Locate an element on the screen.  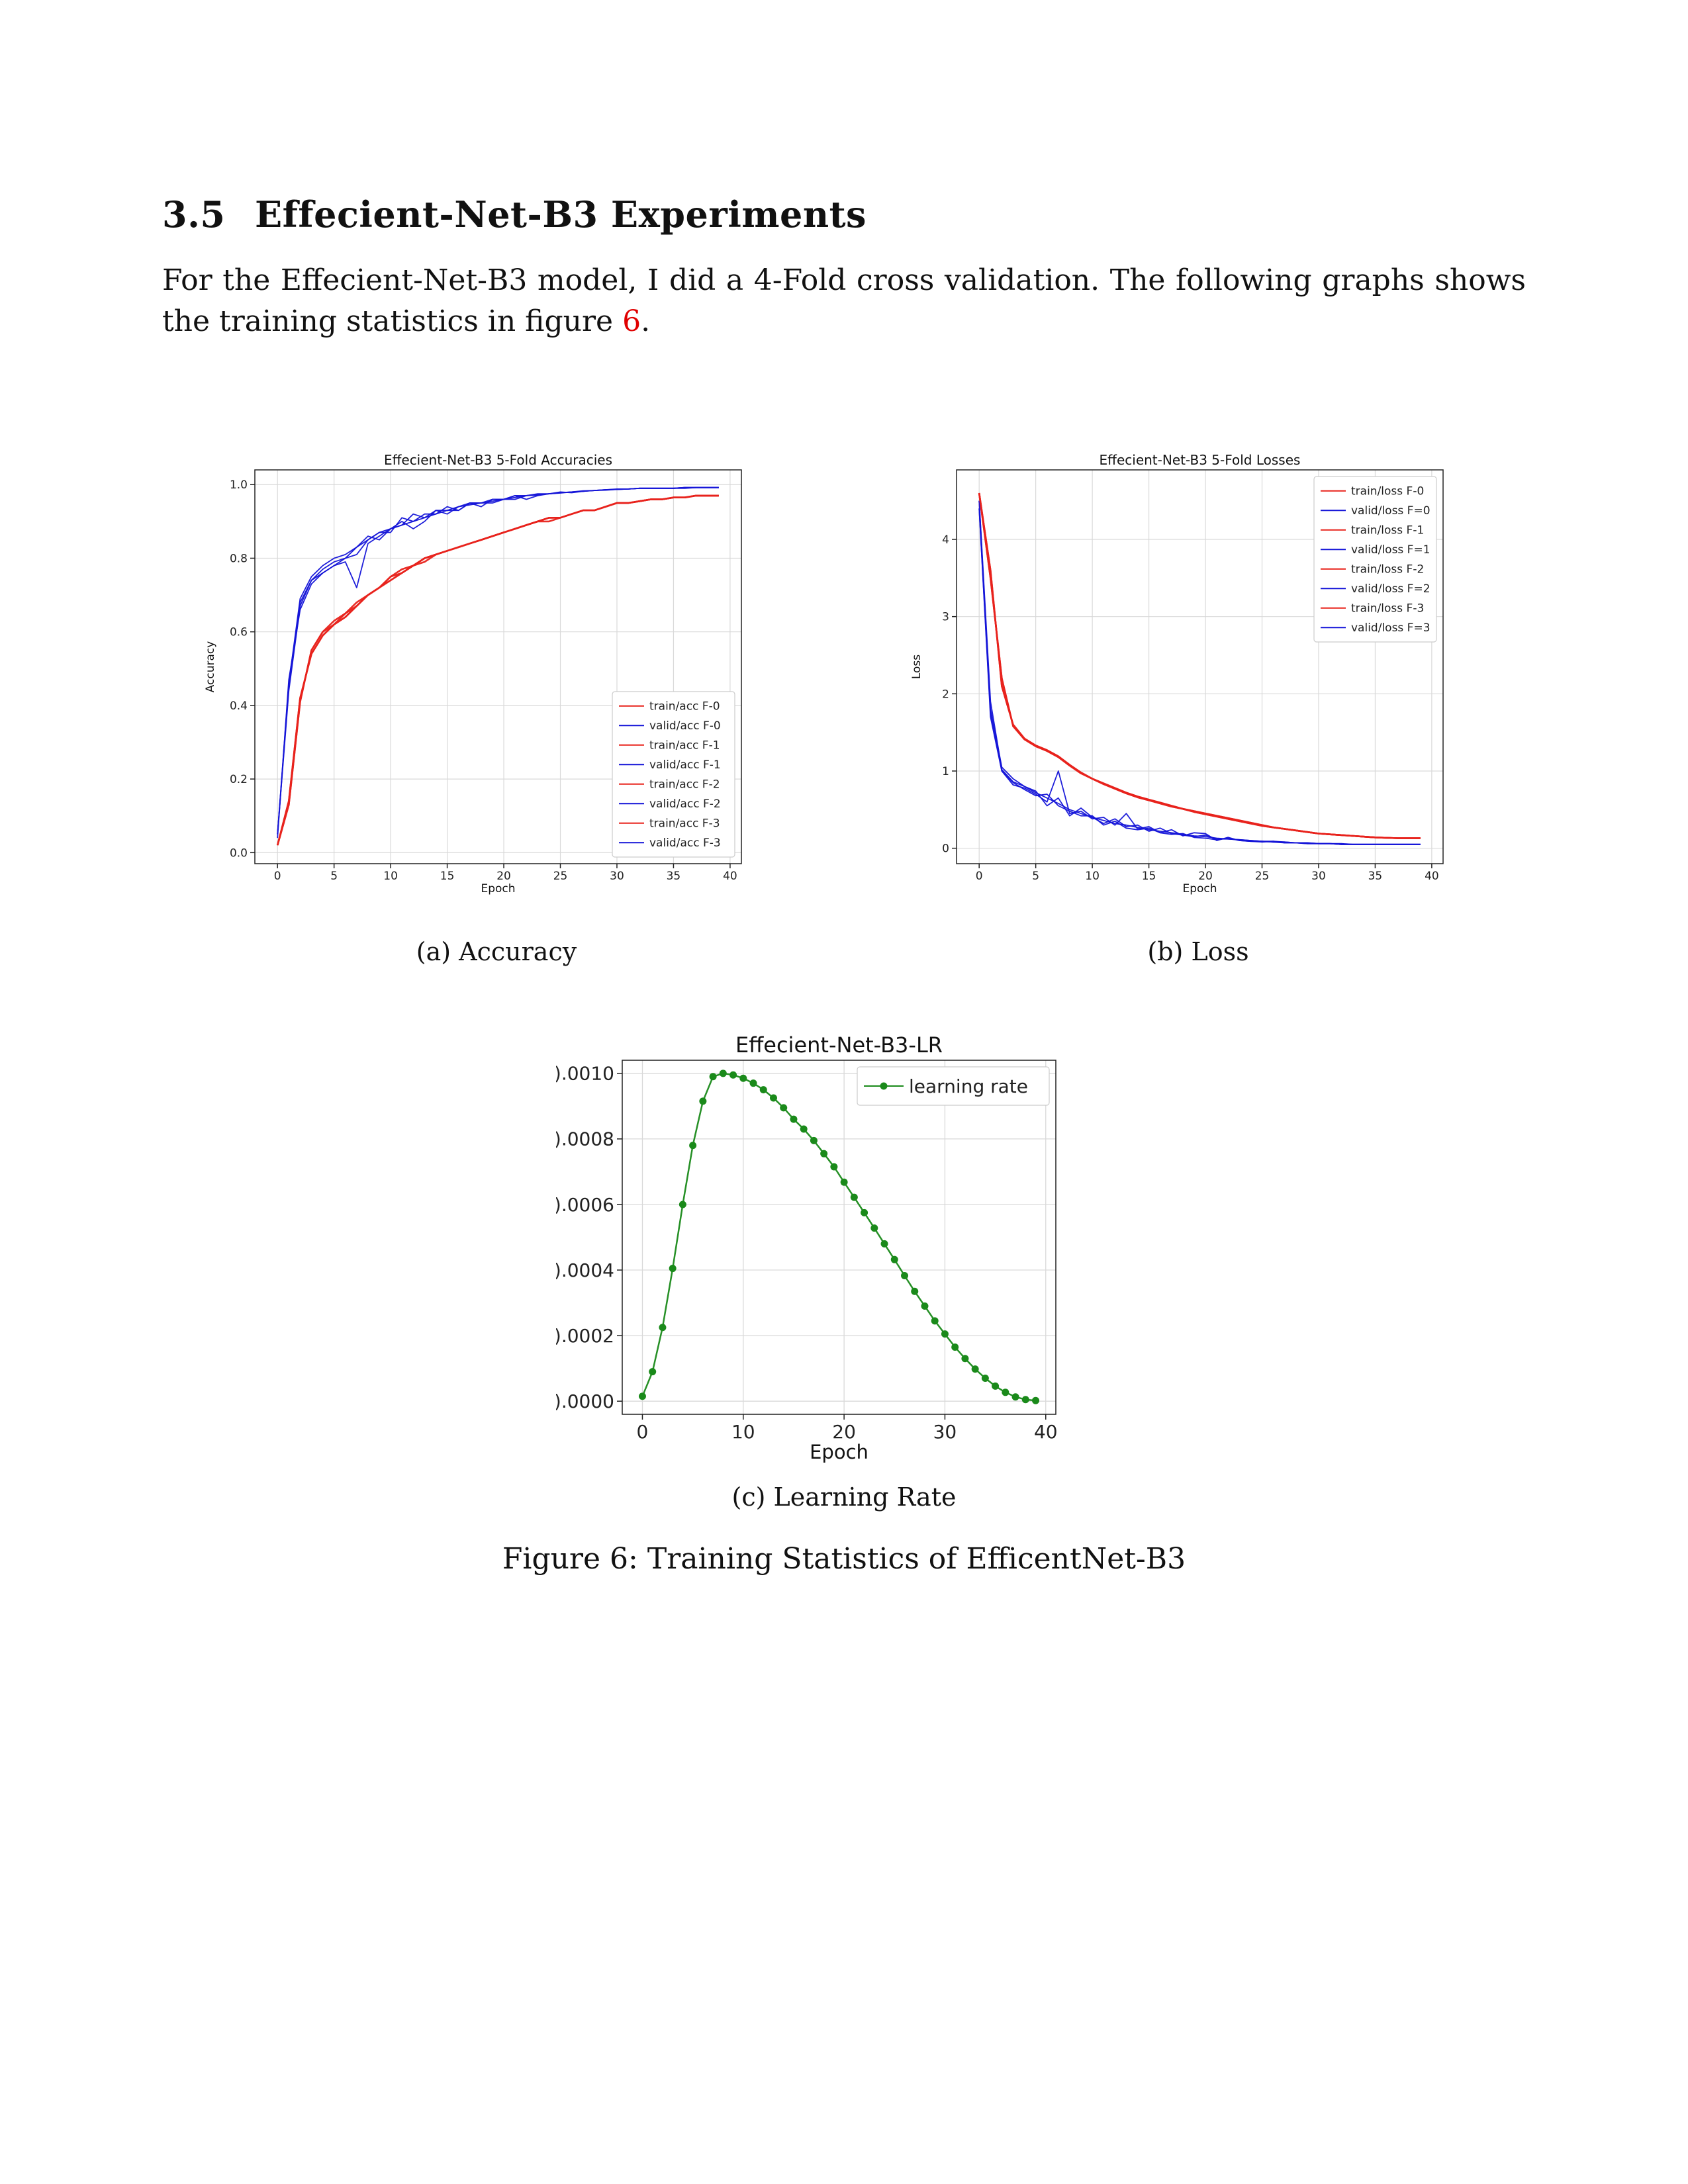
y-axis-label: Accuracy is located at coordinates (210, 667).